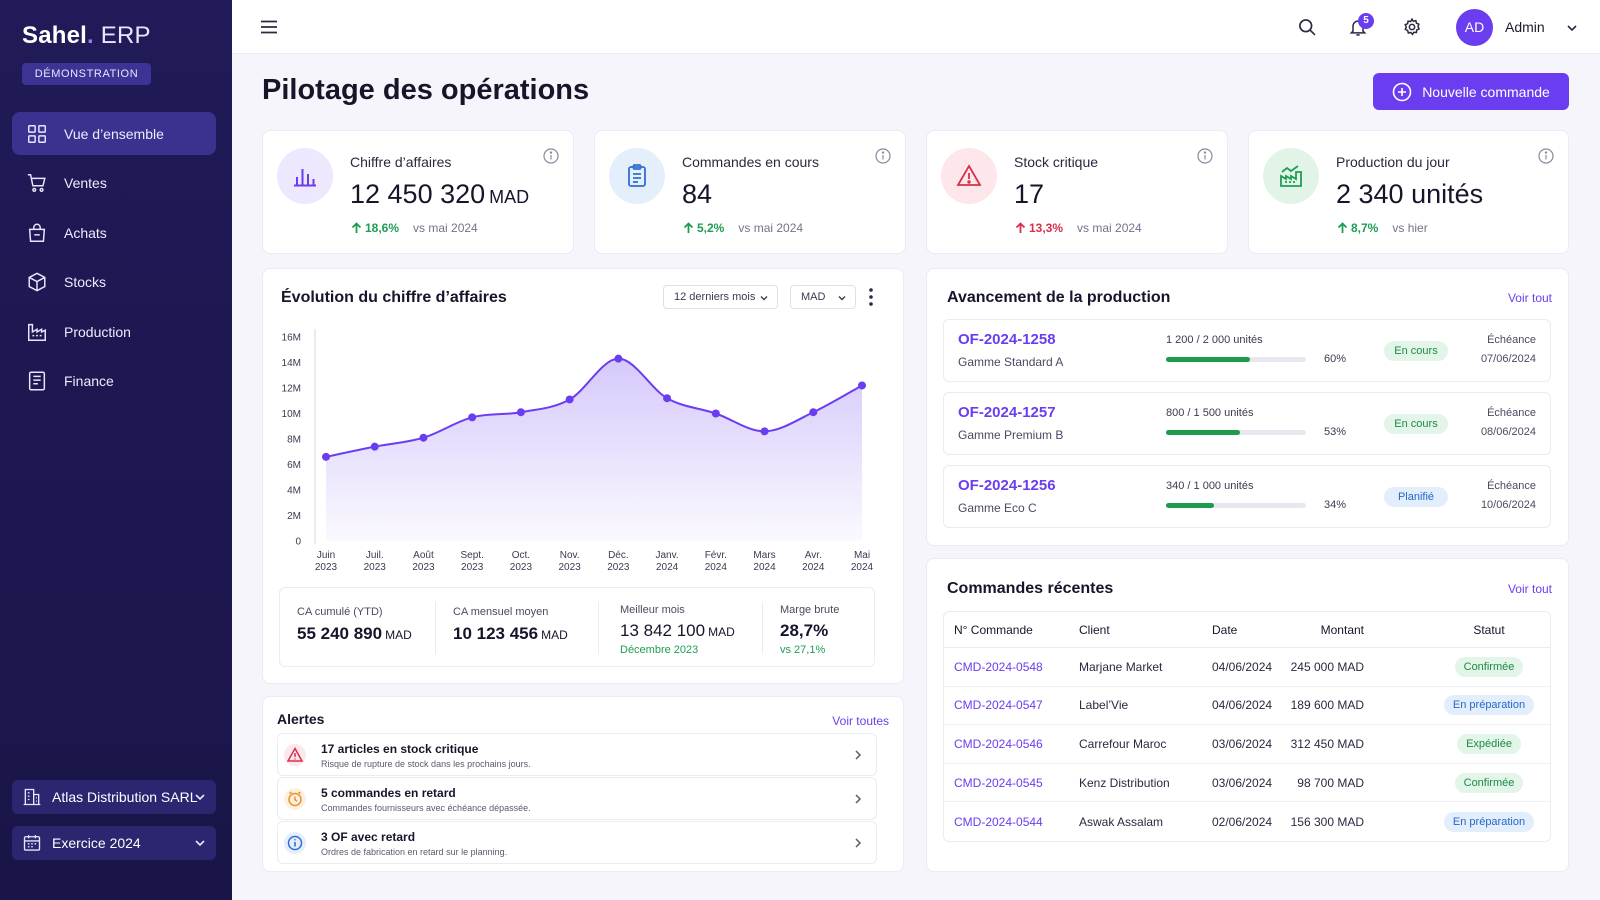  What do you see at coordinates (1474, 27) in the screenshot?
I see `avatar: AD` at bounding box center [1474, 27].